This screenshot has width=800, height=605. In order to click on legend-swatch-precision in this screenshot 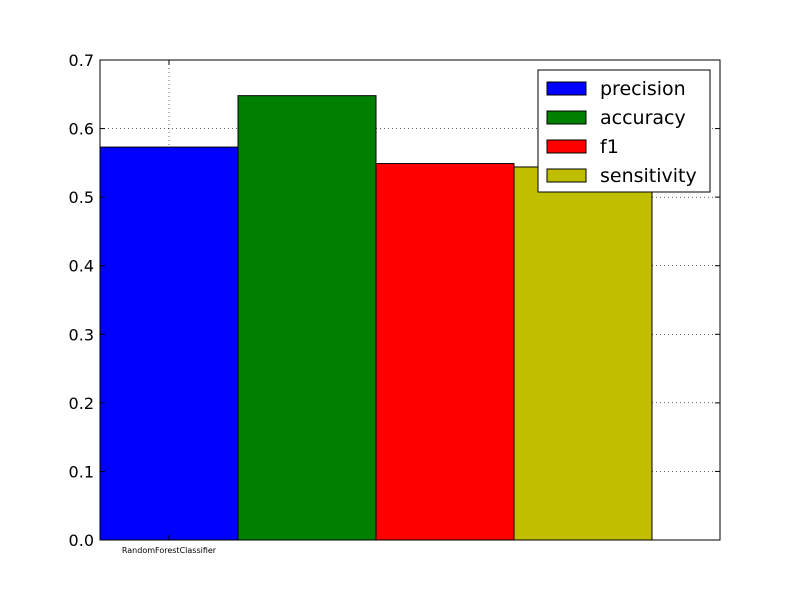, I will do `click(566, 88)`.